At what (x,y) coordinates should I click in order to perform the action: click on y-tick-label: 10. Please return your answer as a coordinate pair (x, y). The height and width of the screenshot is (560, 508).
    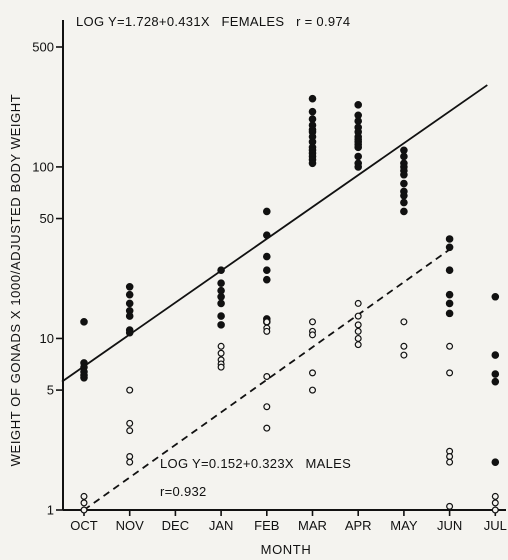
    Looking at the image, I should click on (47, 338).